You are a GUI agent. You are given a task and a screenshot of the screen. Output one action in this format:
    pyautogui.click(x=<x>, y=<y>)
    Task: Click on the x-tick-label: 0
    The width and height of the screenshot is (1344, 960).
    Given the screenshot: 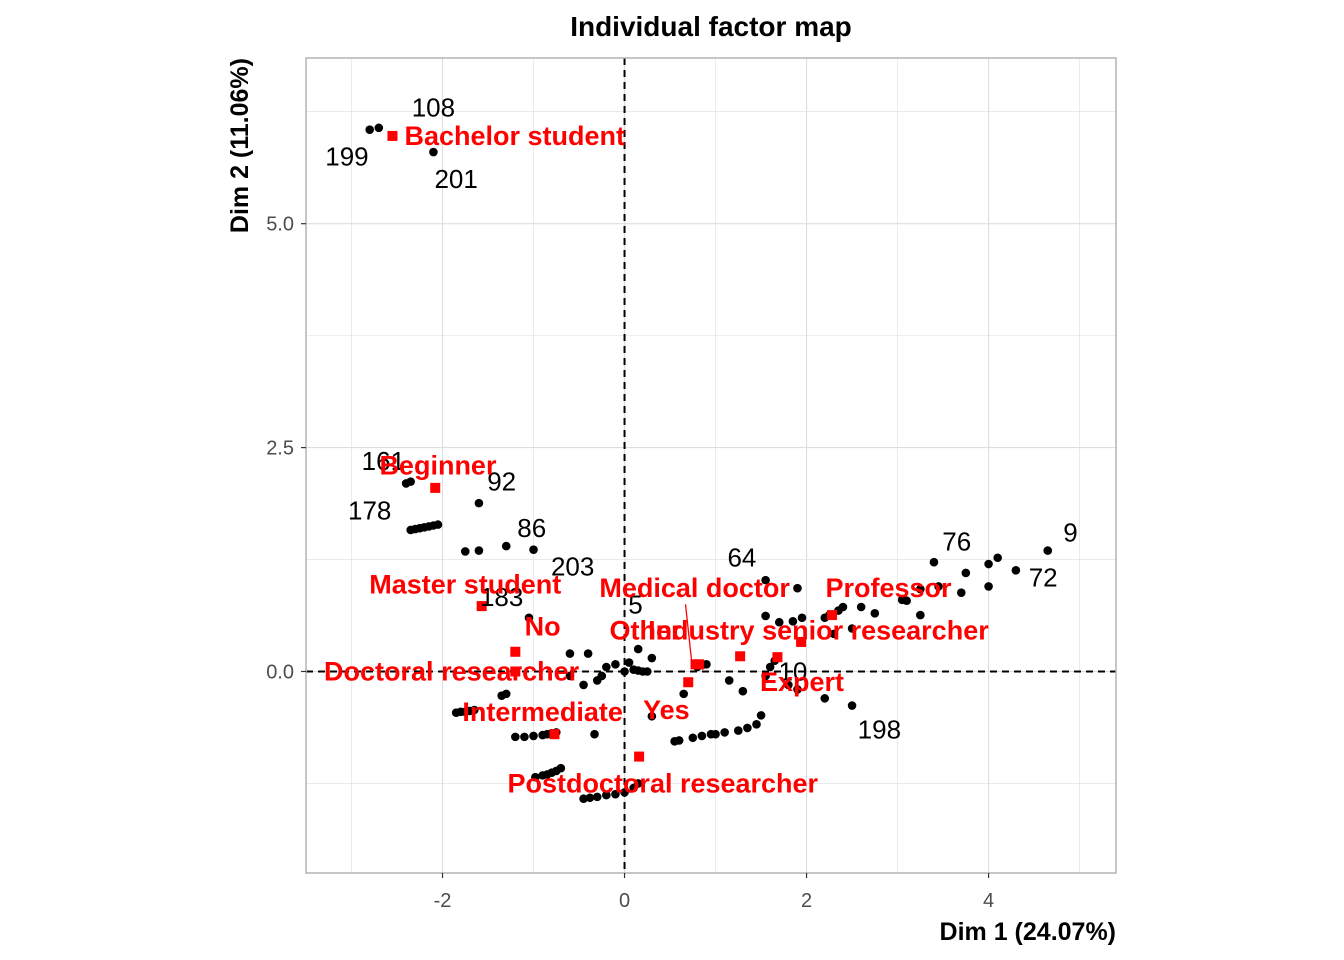 What is the action you would take?
    pyautogui.click(x=624, y=901)
    